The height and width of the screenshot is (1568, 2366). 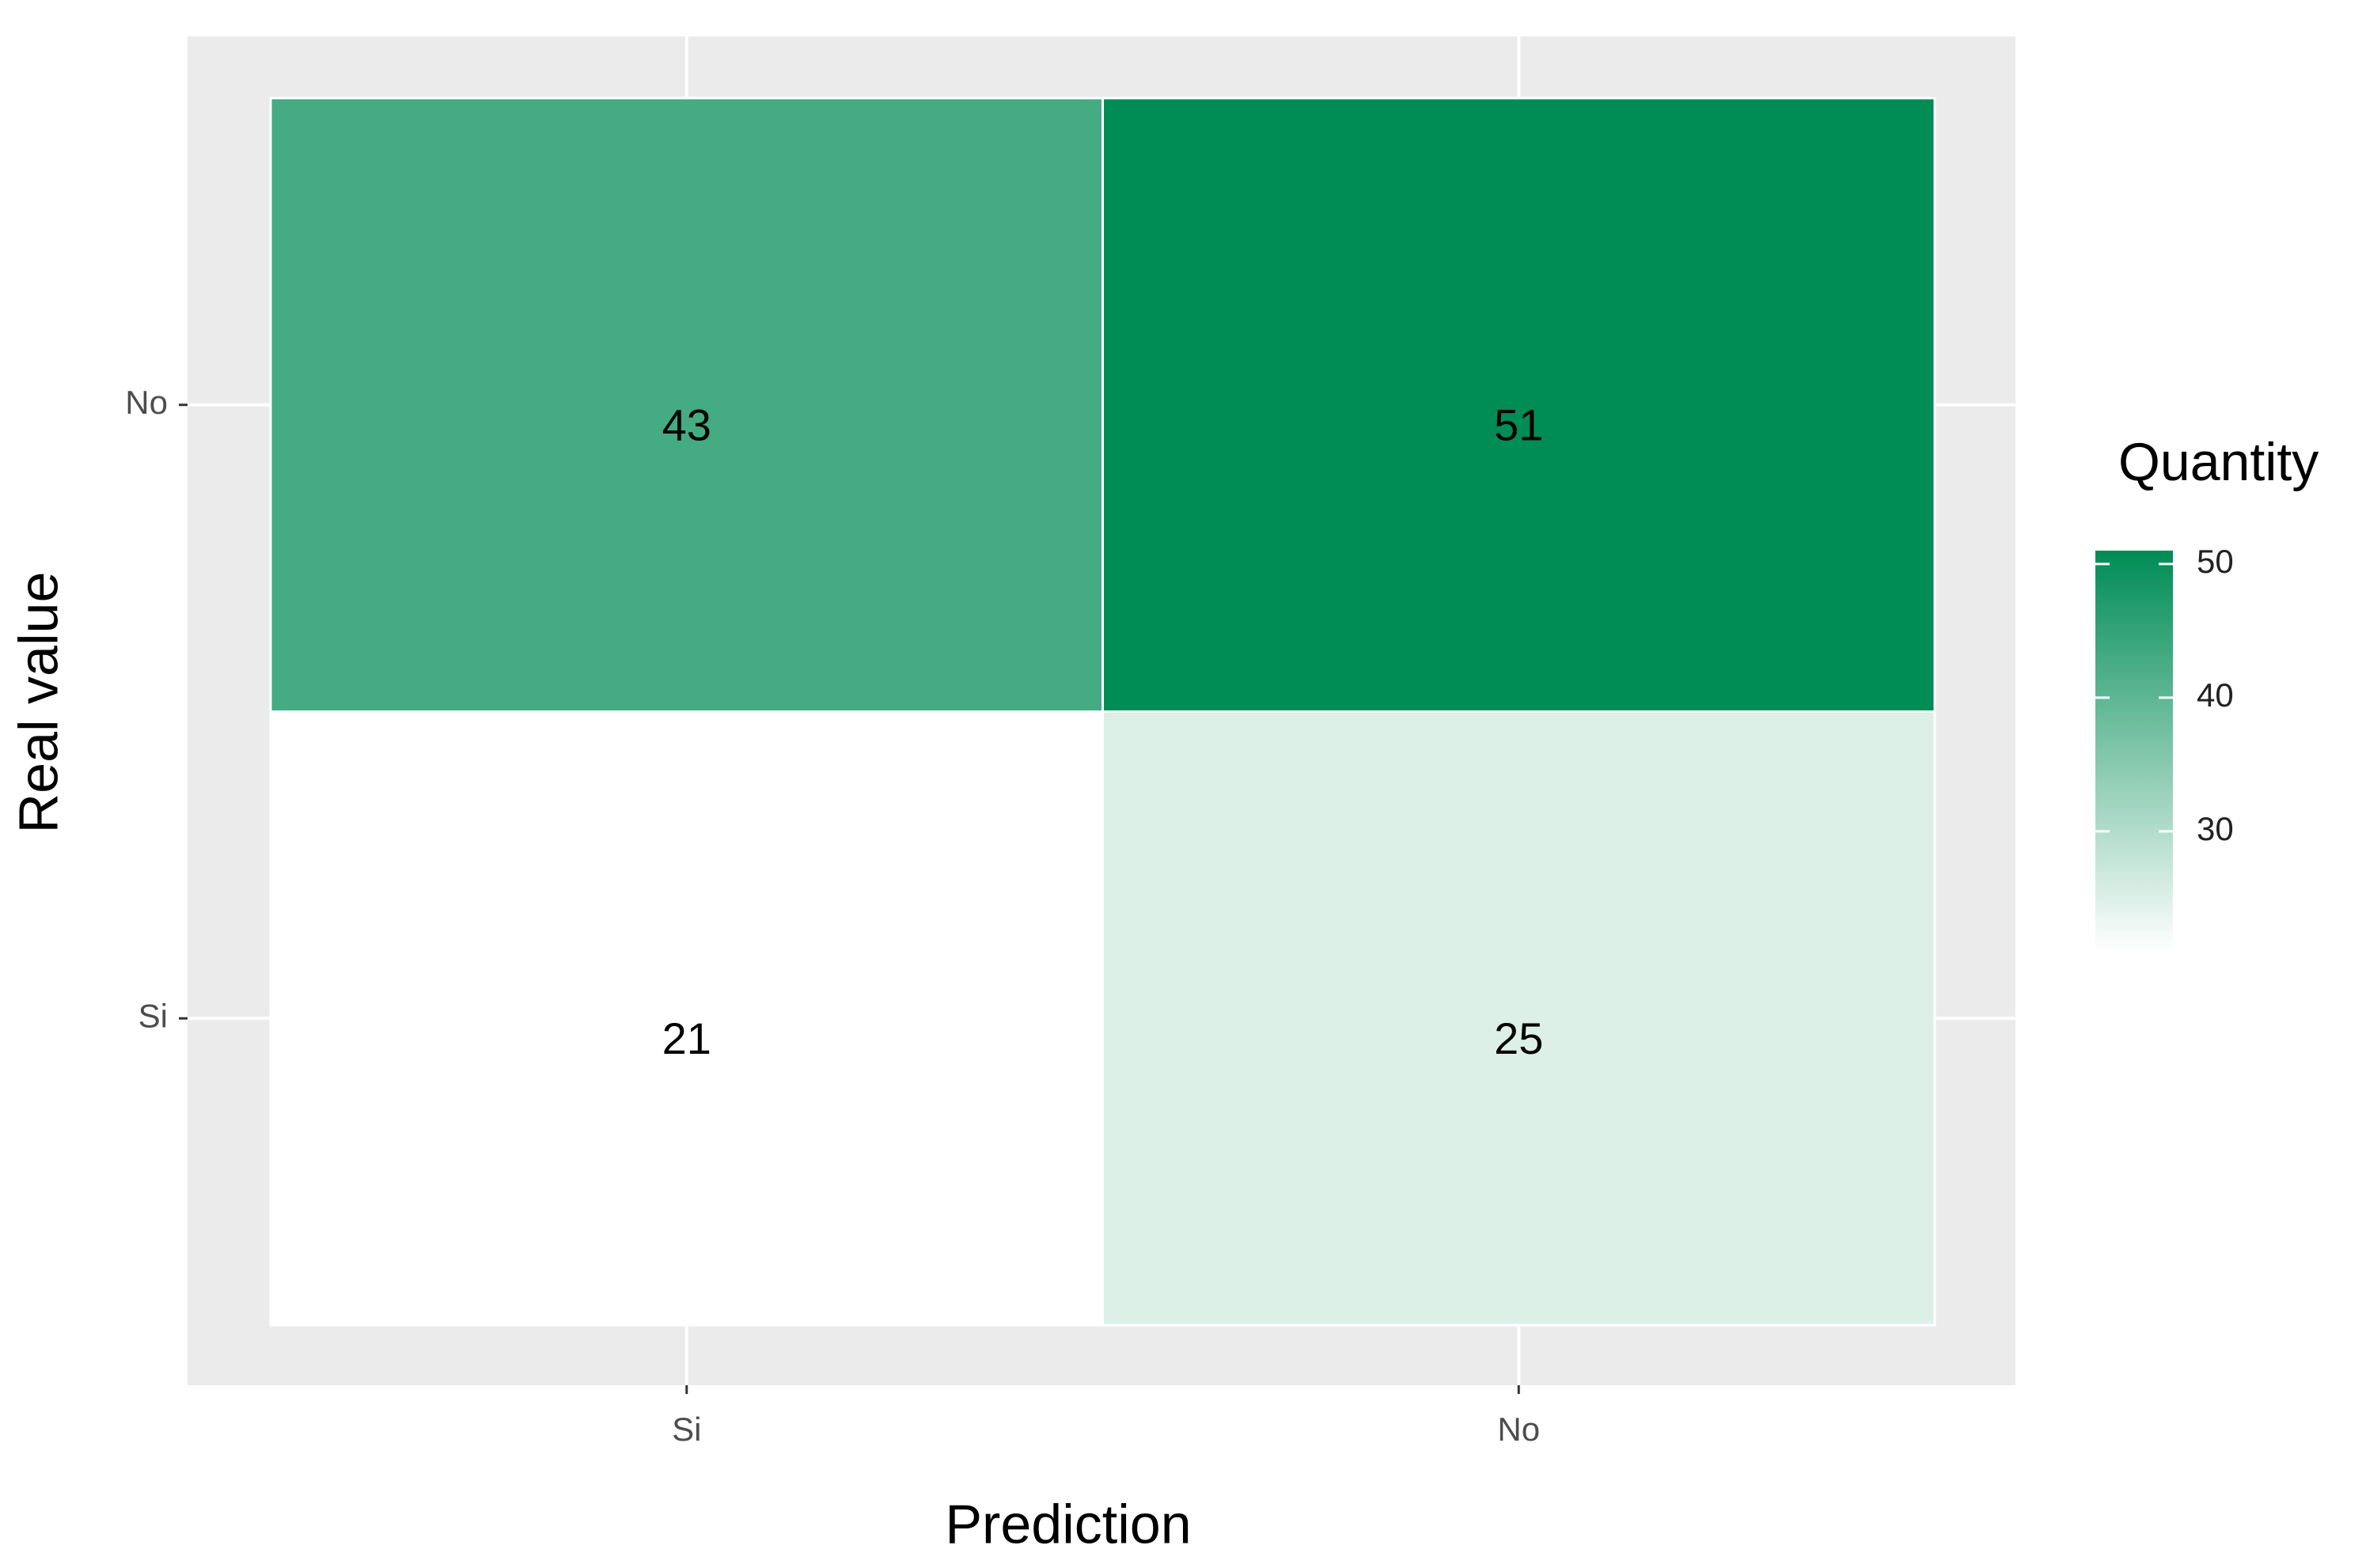 What do you see at coordinates (686, 1429) in the screenshot?
I see `x-tick-label: Si` at bounding box center [686, 1429].